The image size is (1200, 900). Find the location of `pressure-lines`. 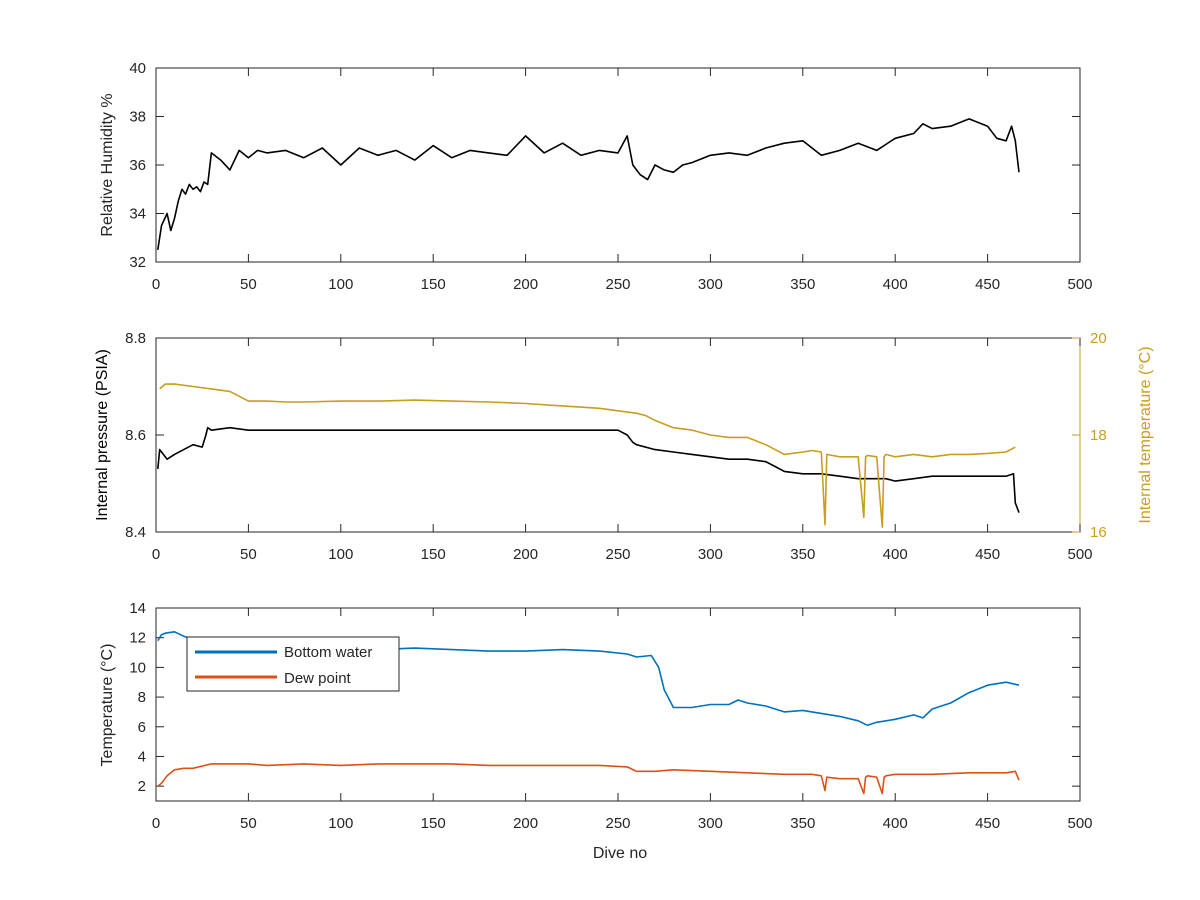

pressure-lines is located at coordinates (588, 455).